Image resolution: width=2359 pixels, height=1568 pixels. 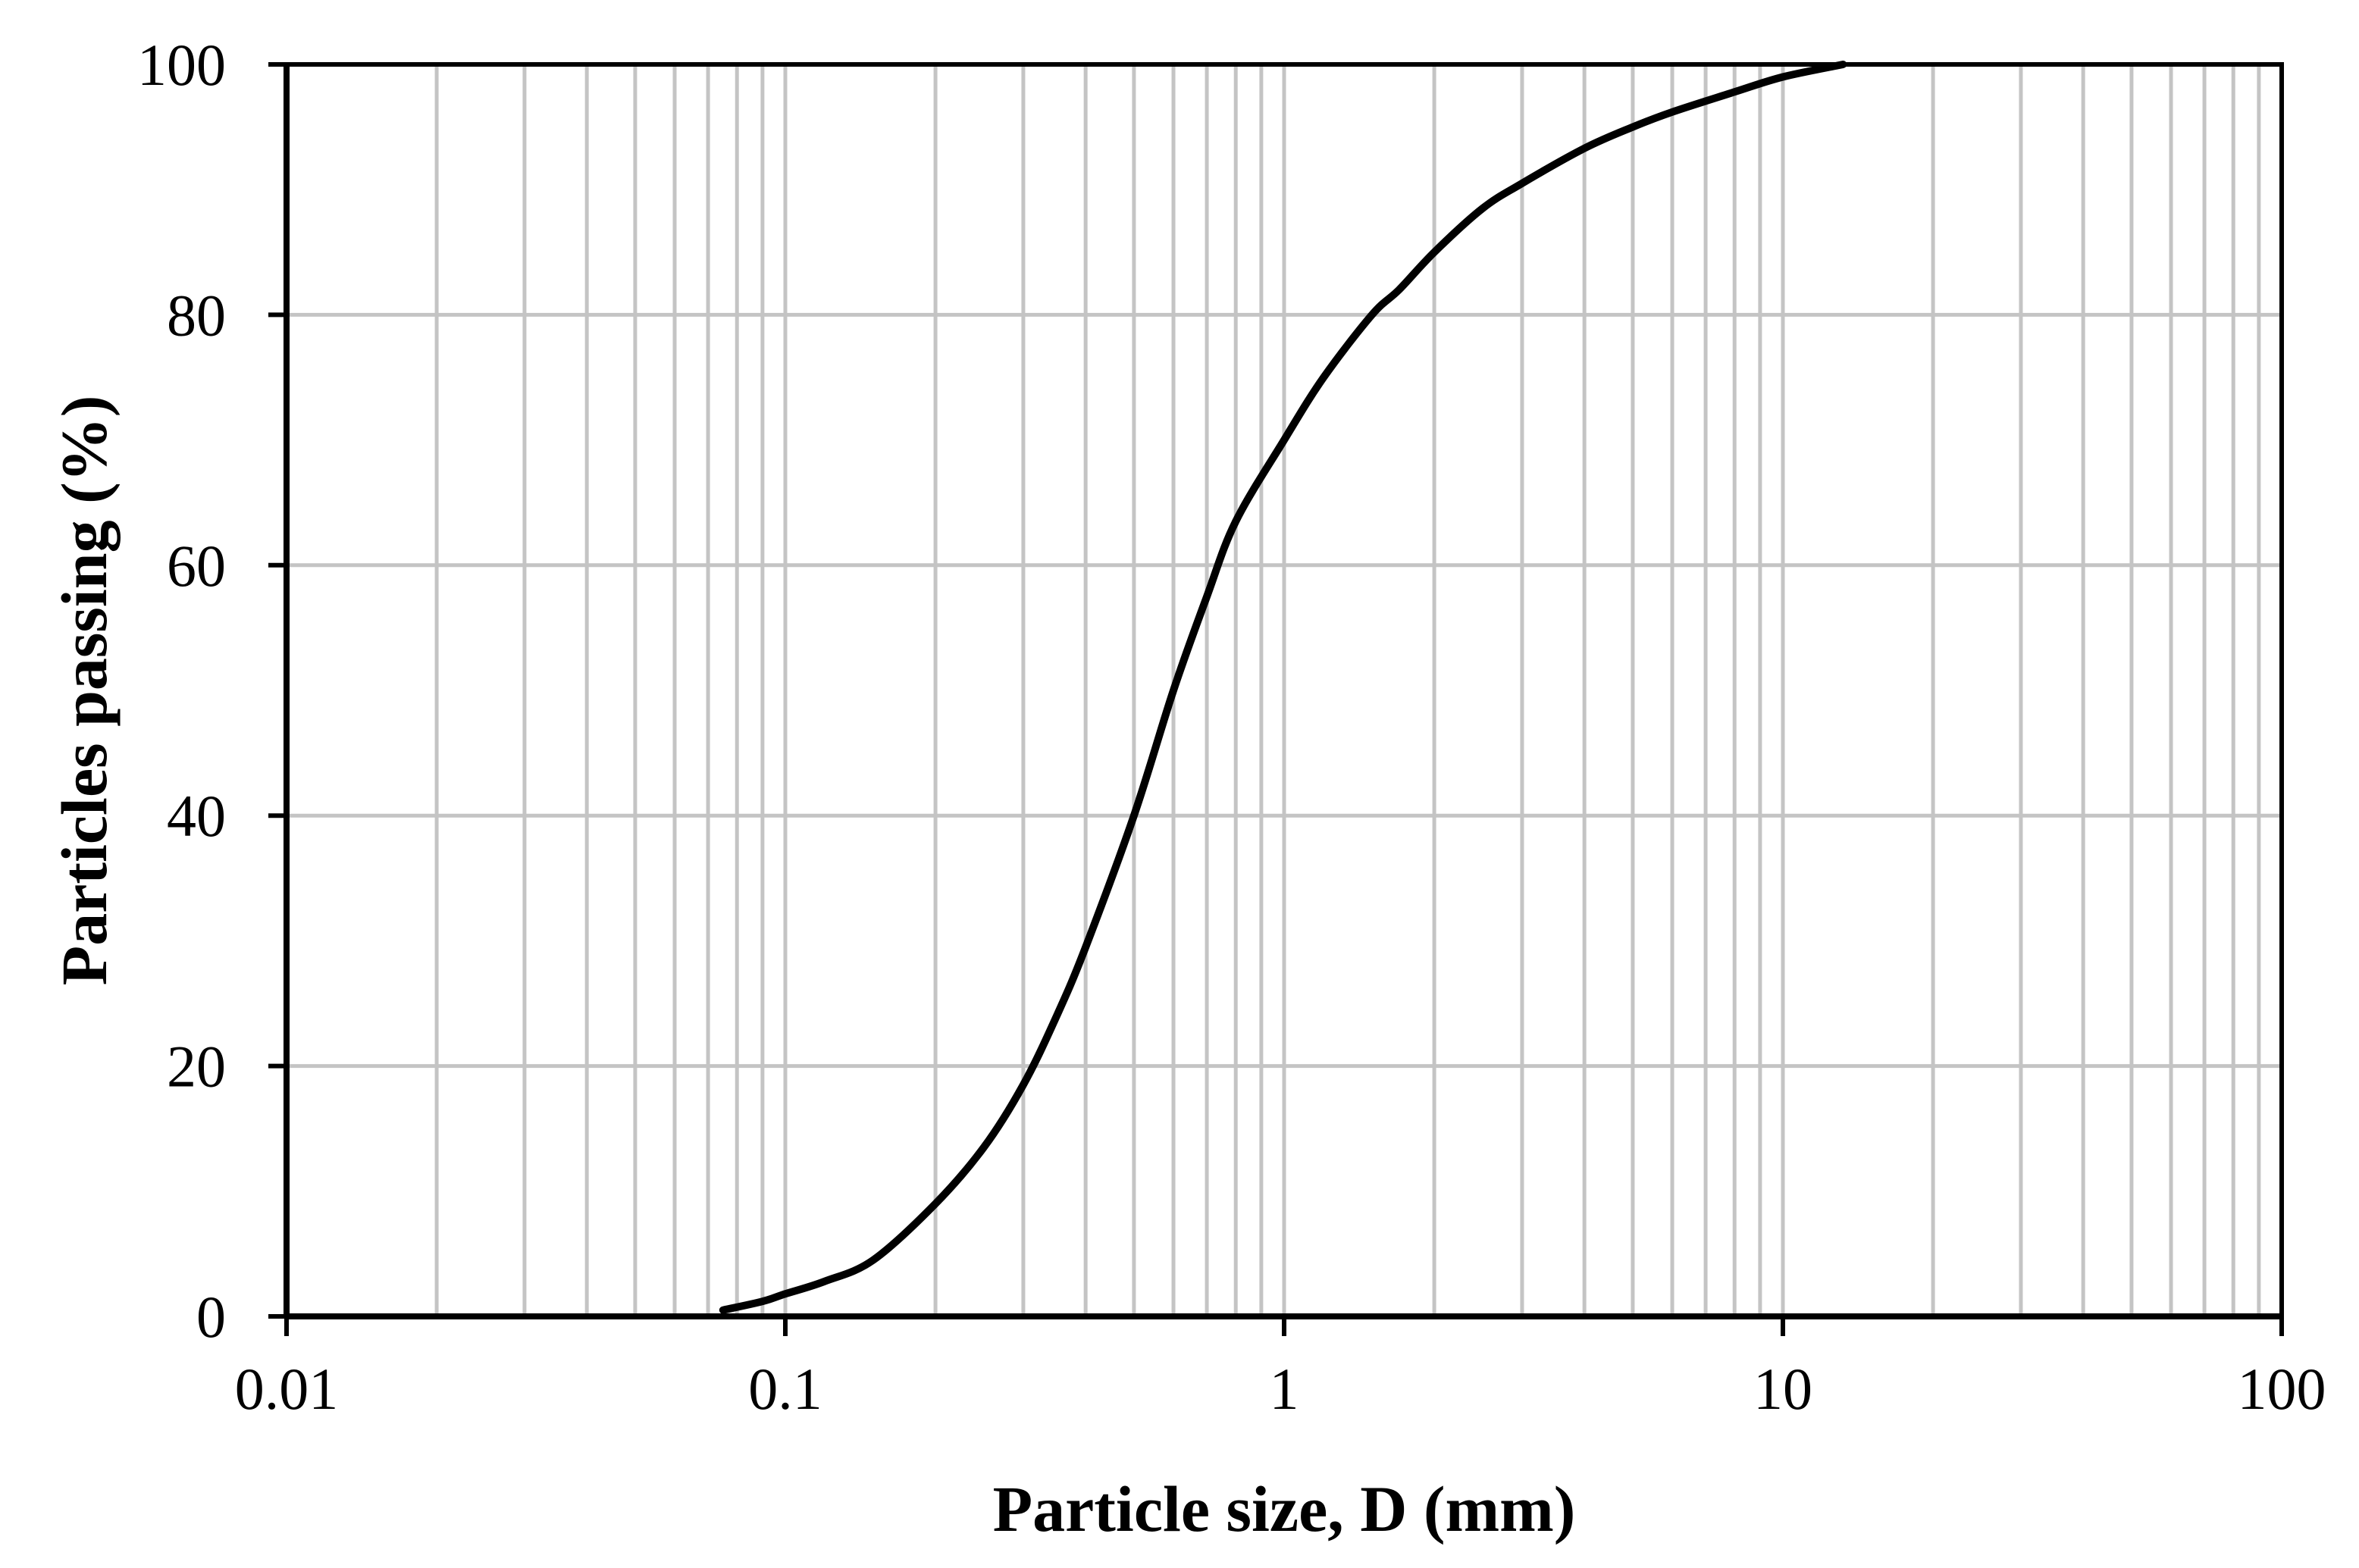 I want to click on x-tick-label: 1, so click(x=1284, y=1389).